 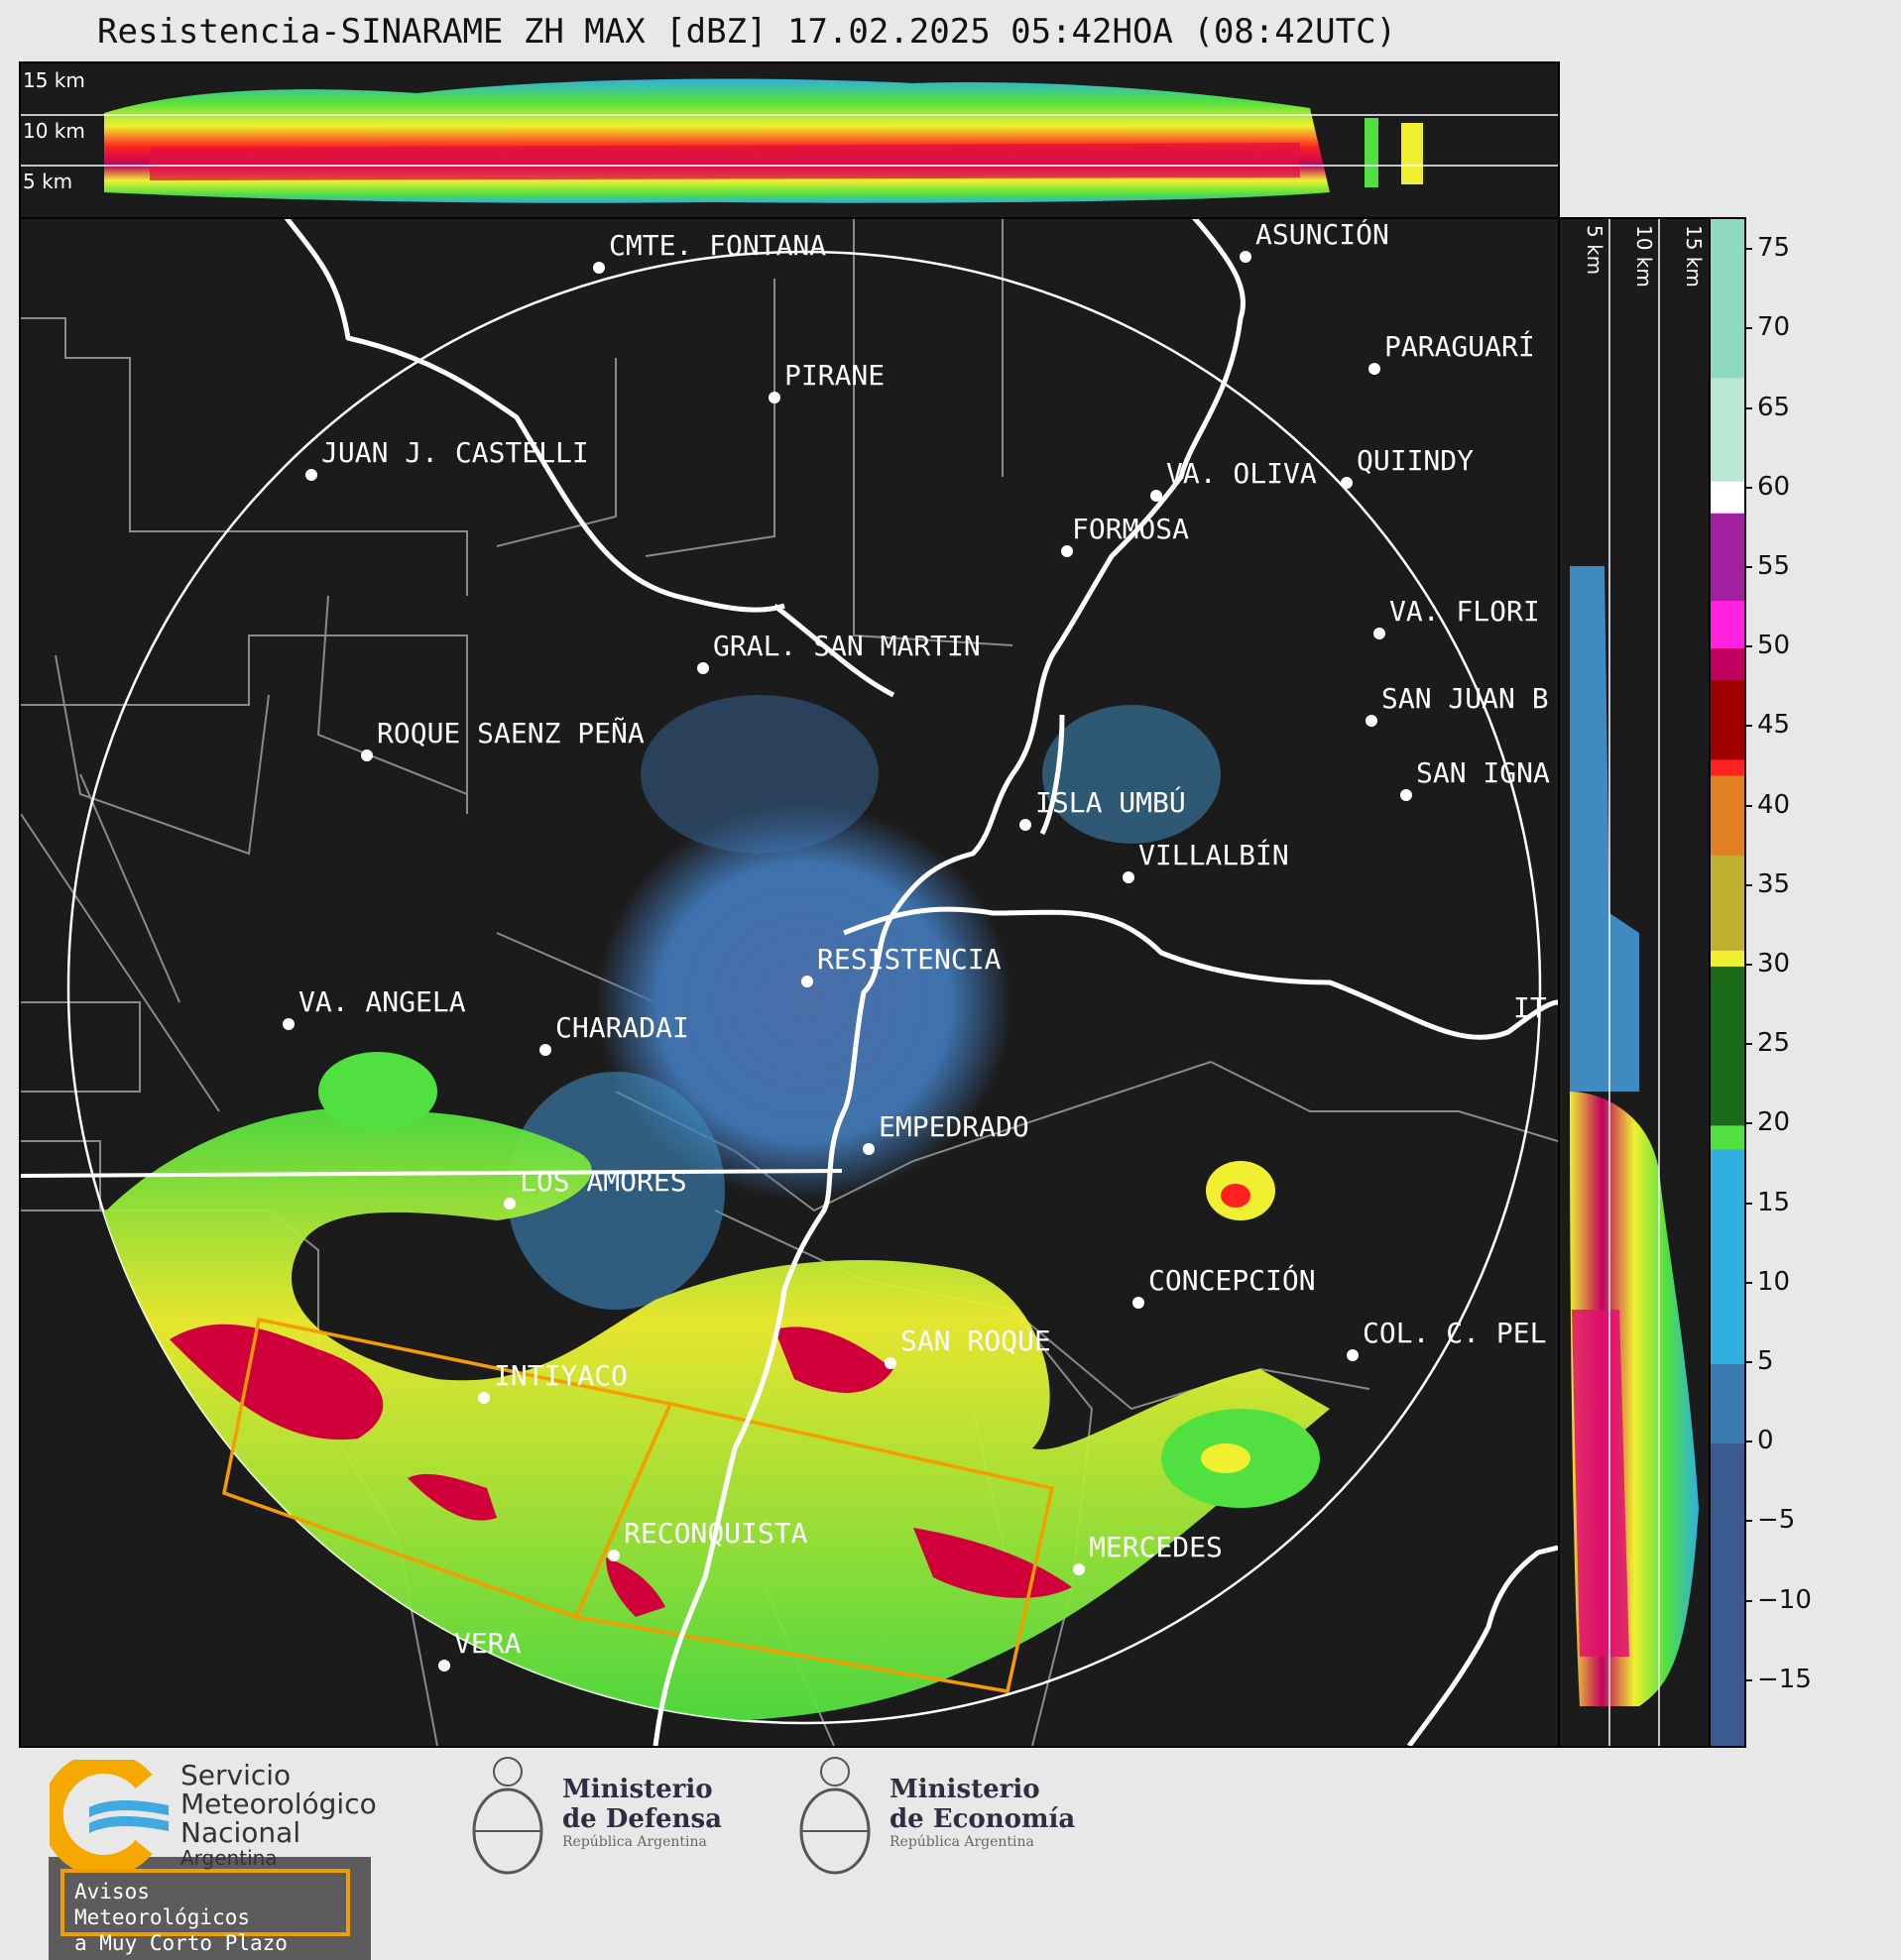 I want to click on city-formosa: FORMOSA, so click(x=1125, y=535).